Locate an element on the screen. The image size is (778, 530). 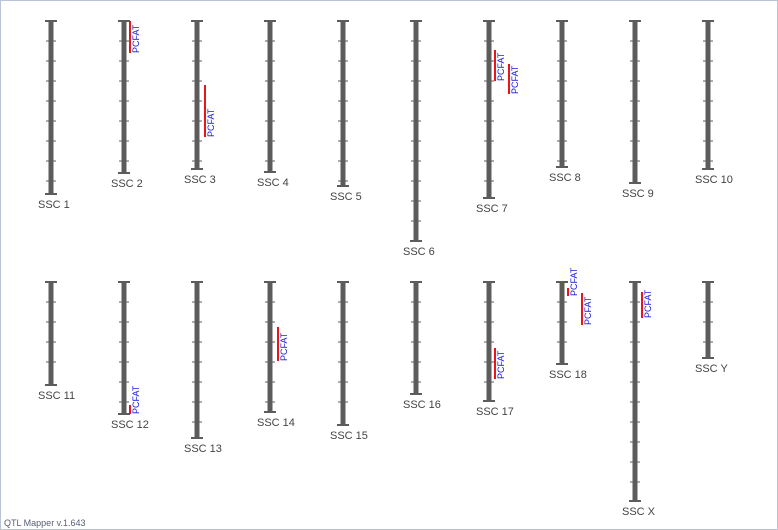
chromosome-label: SSC X is located at coordinates (639, 512).